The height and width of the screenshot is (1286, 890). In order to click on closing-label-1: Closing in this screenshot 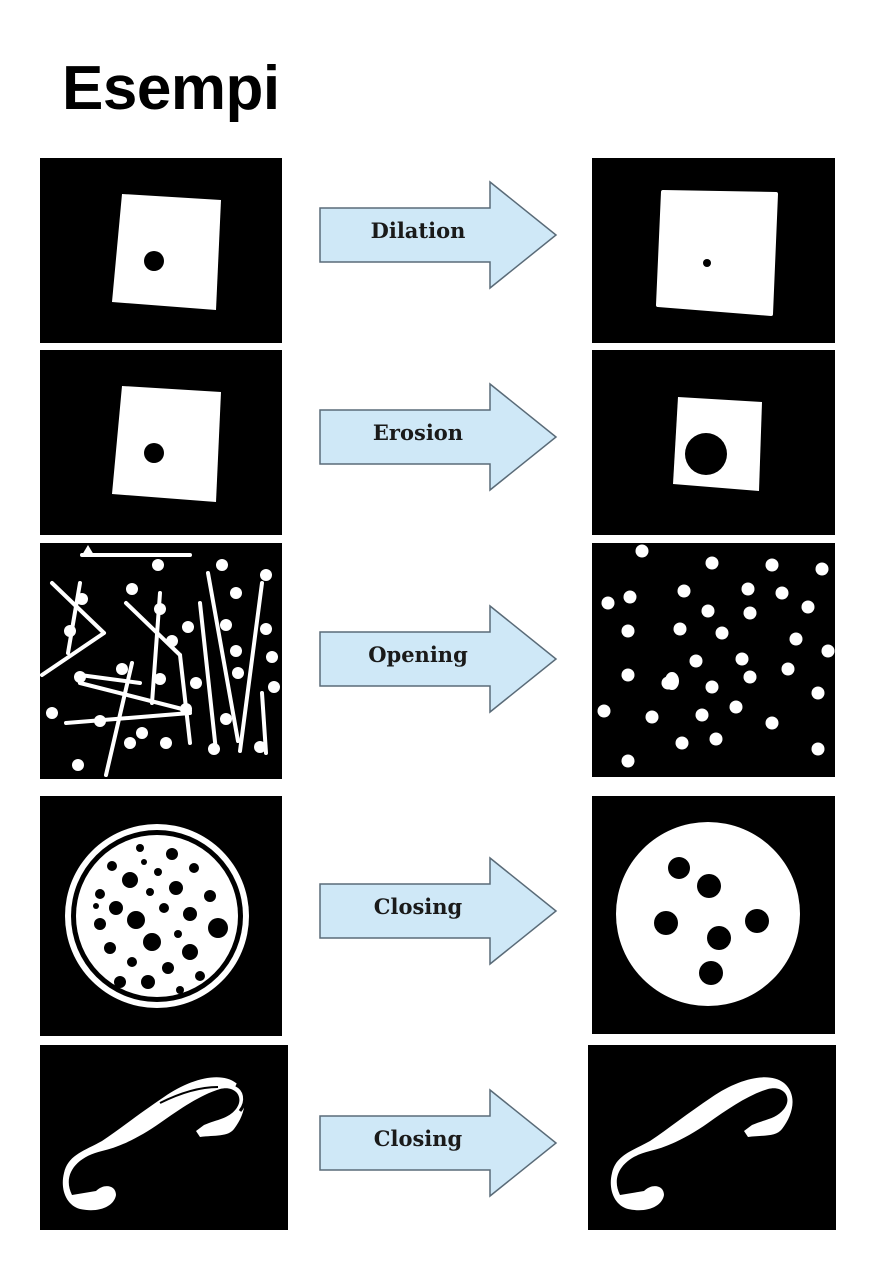, I will do `click(418, 906)`.